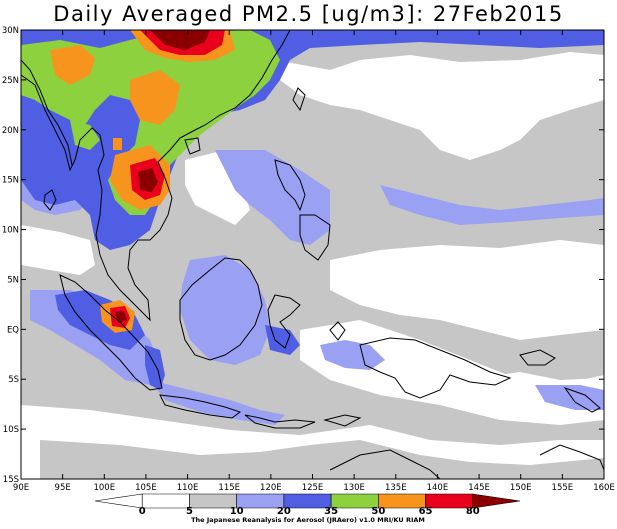  I want to click on x-tick-label: 105E, so click(146, 488).